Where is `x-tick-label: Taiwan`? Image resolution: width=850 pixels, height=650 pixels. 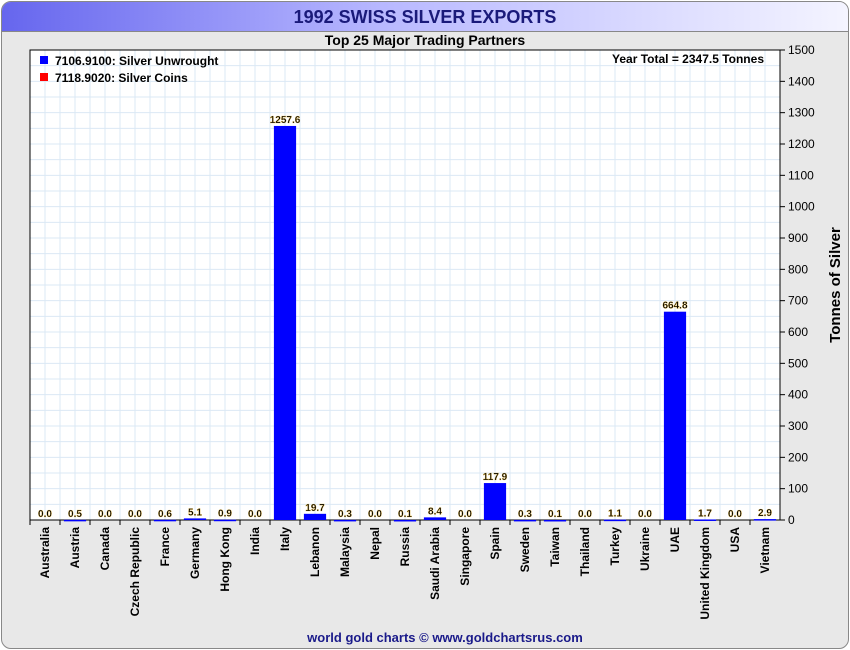
x-tick-label: Taiwan is located at coordinates (555, 547).